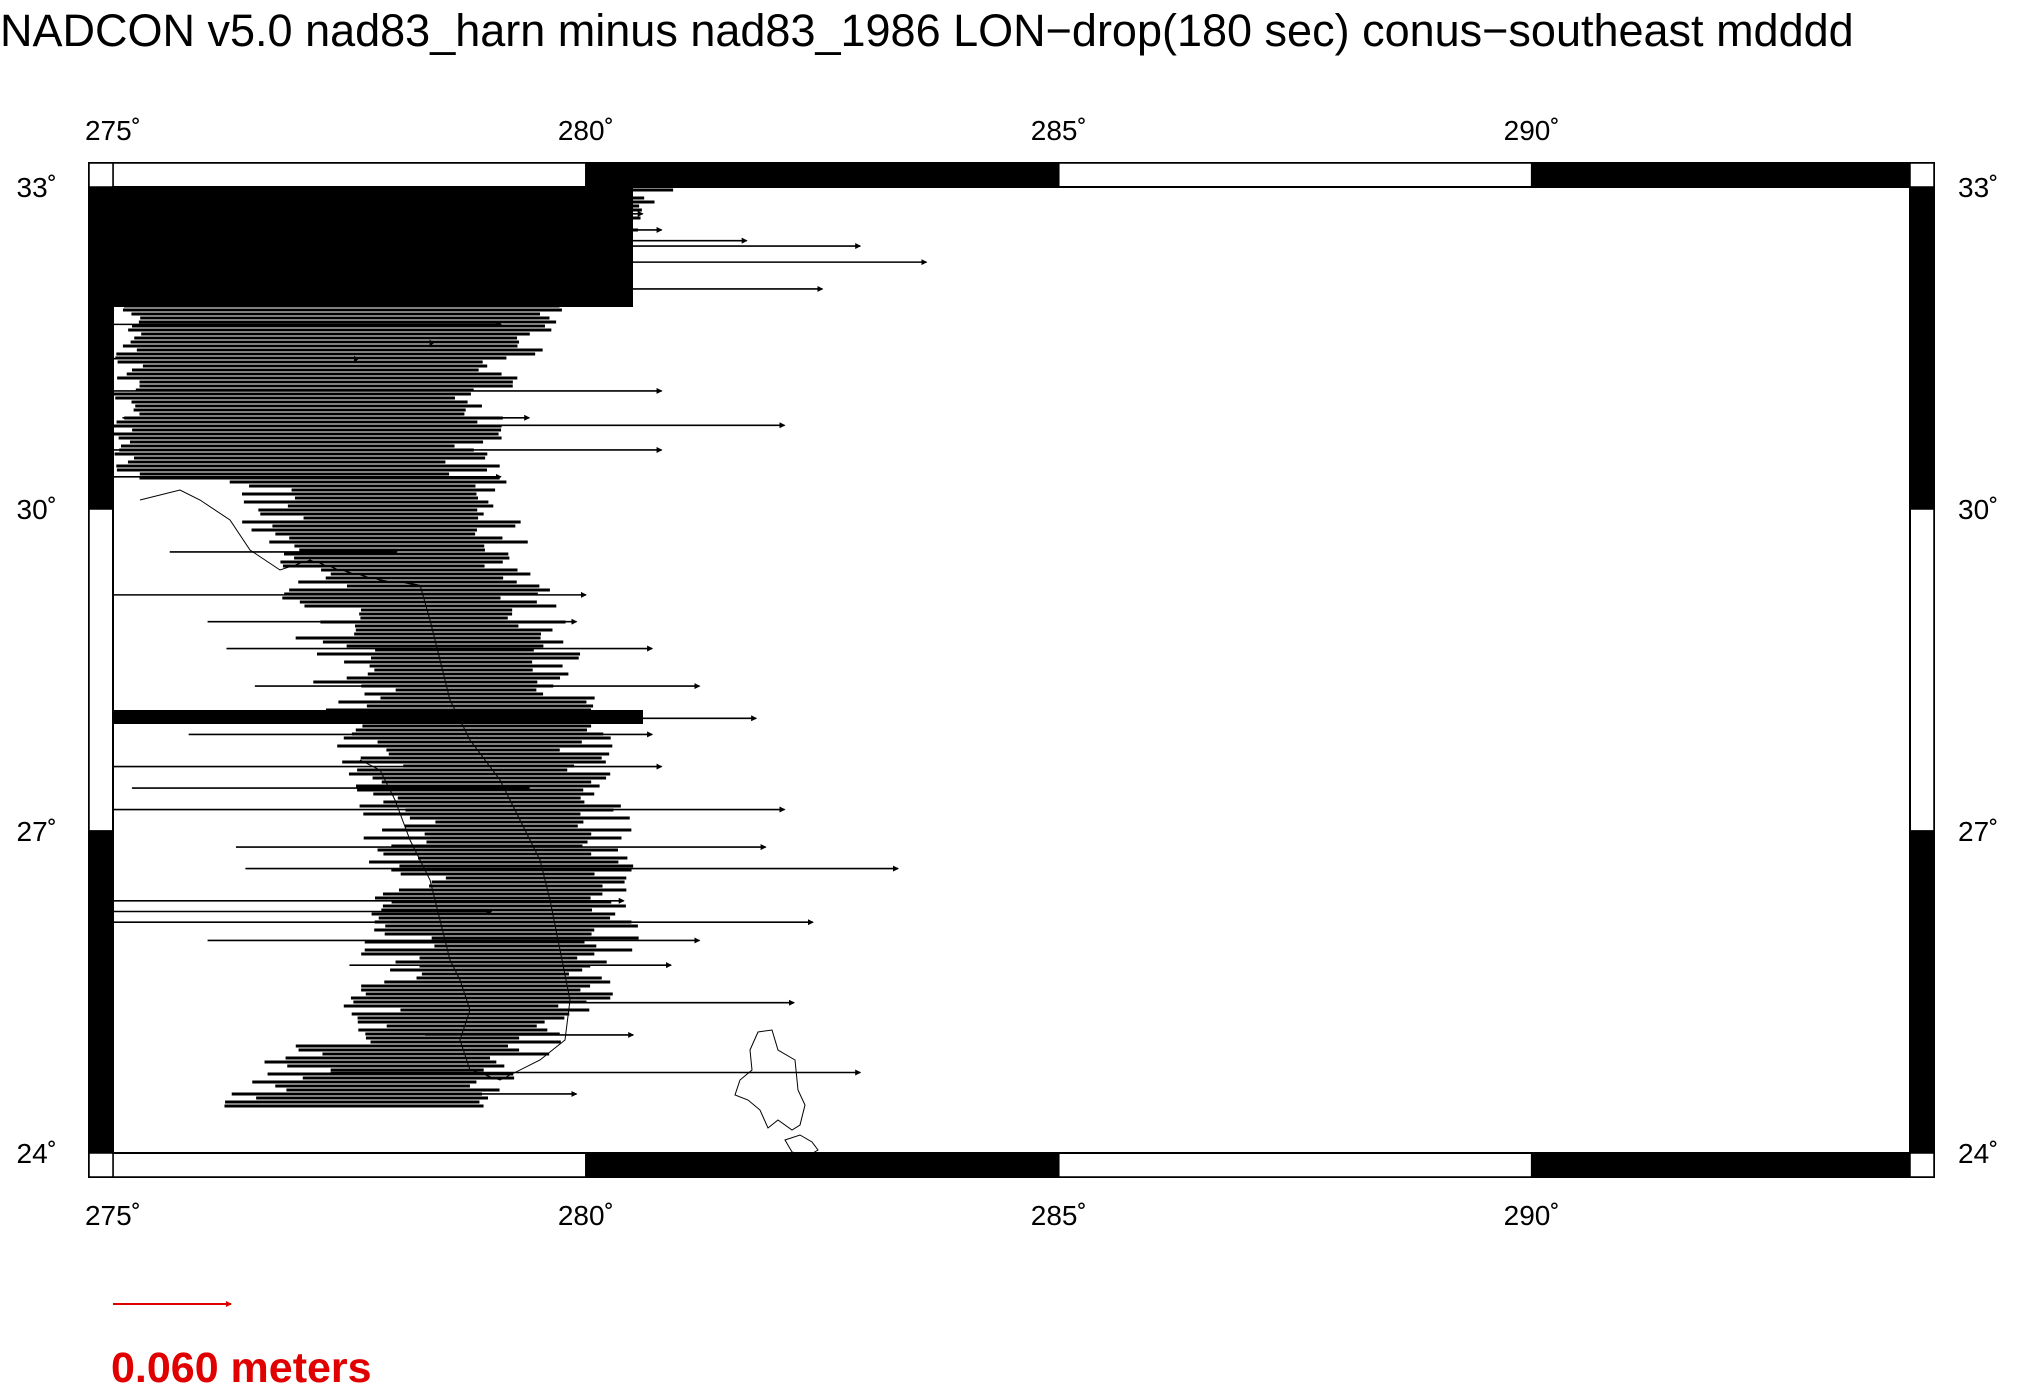  Describe the element at coordinates (1978, 187) in the screenshot. I see `lat-tick-label-right: 33˚` at that location.